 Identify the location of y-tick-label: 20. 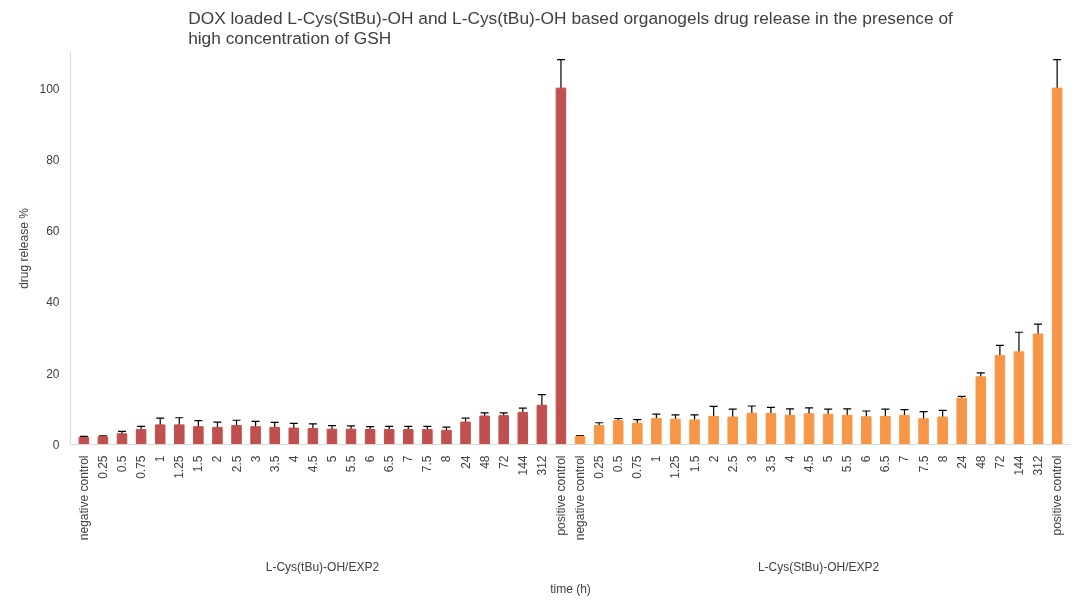
(53, 373).